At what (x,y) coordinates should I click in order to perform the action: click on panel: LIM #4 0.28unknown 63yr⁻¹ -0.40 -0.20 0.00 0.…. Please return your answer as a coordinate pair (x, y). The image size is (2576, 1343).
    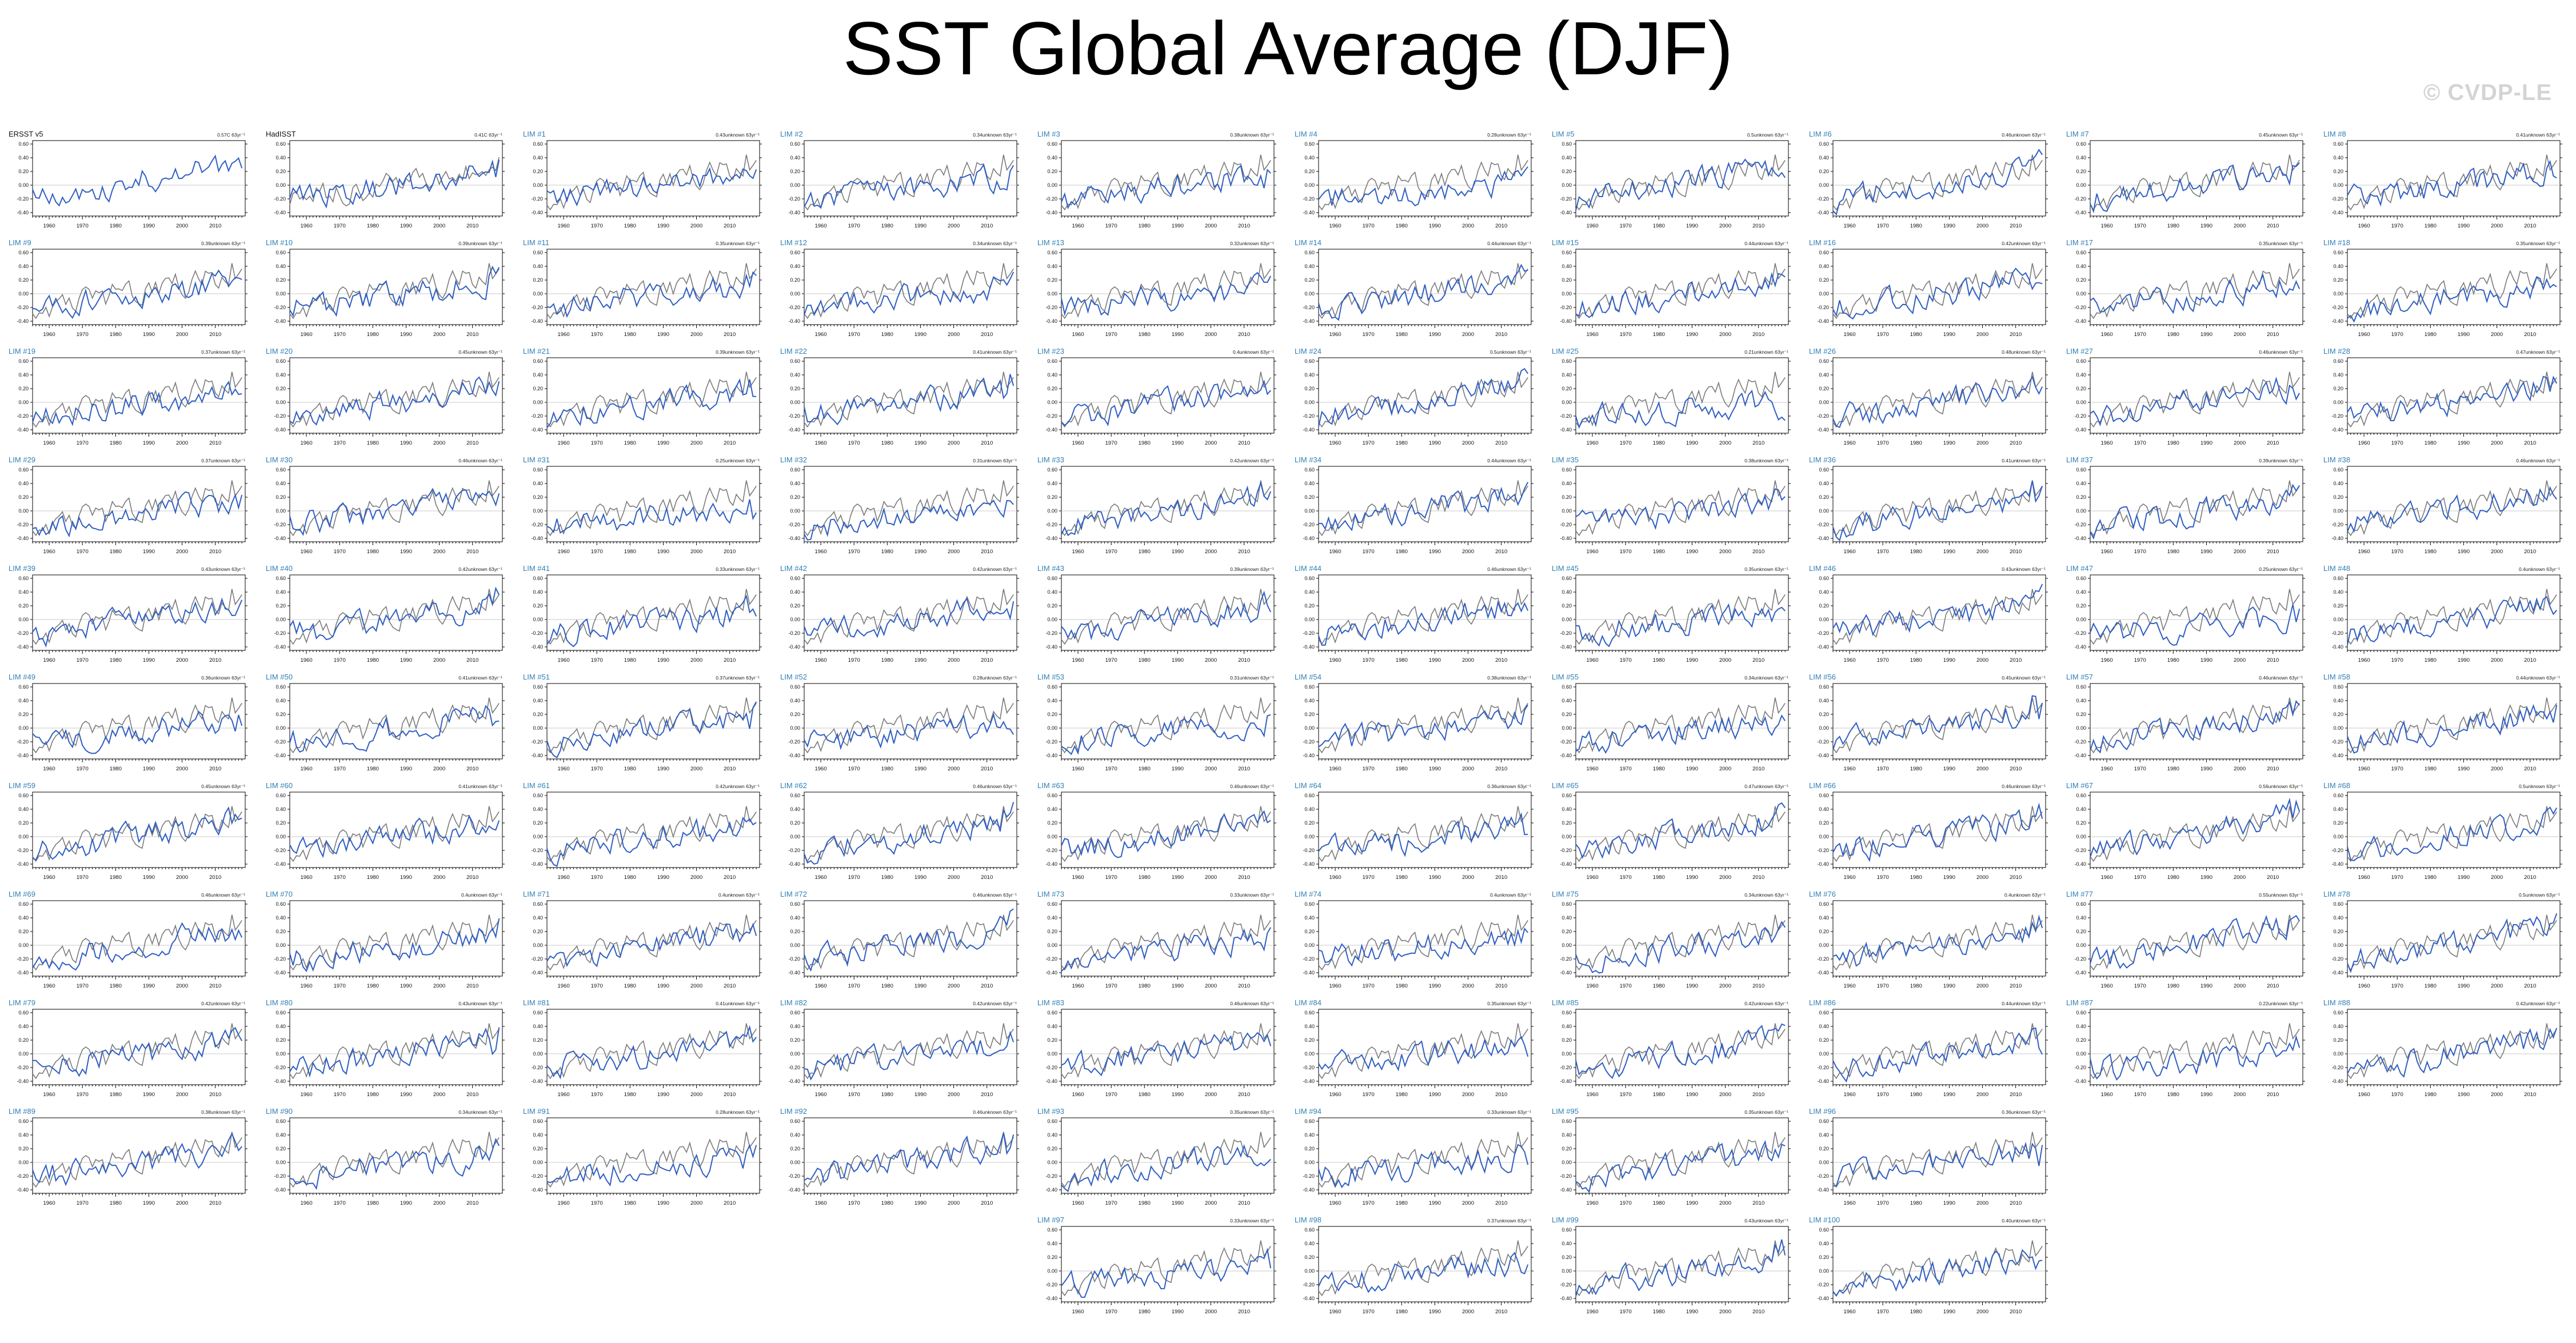
    Looking at the image, I should click on (1414, 179).